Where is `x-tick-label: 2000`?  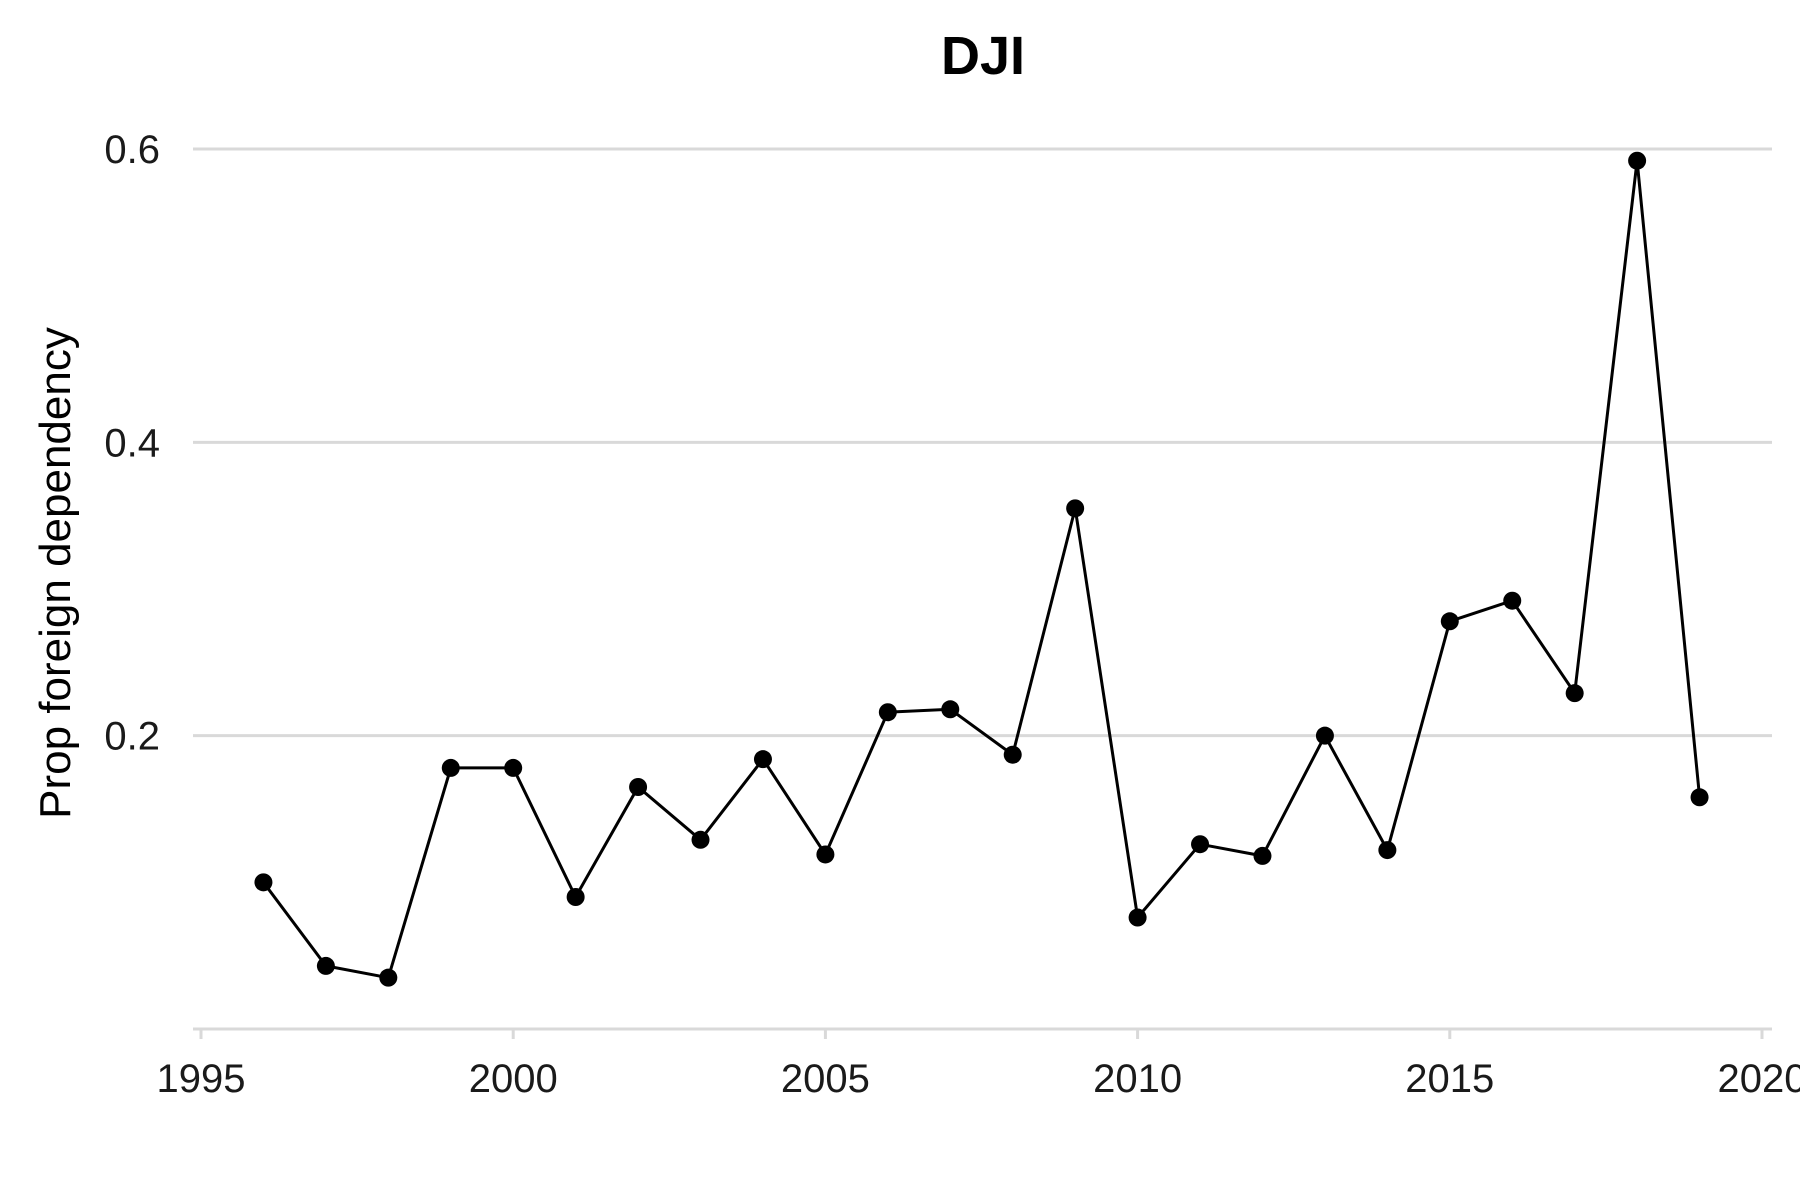 x-tick-label: 2000 is located at coordinates (513, 1079).